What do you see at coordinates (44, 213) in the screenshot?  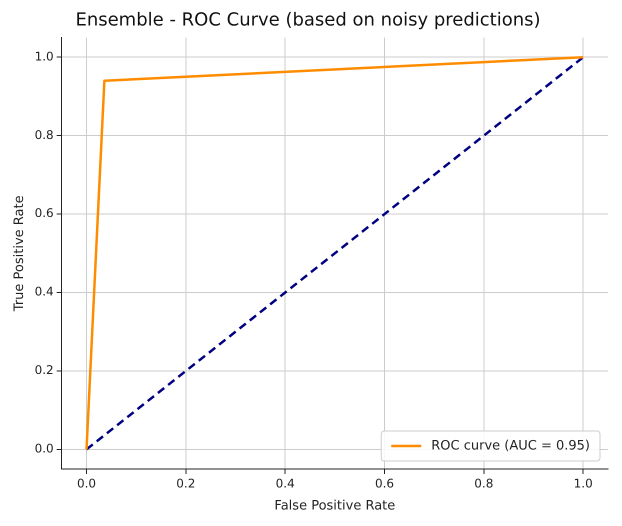 I see `y-tick-label: 0.6` at bounding box center [44, 213].